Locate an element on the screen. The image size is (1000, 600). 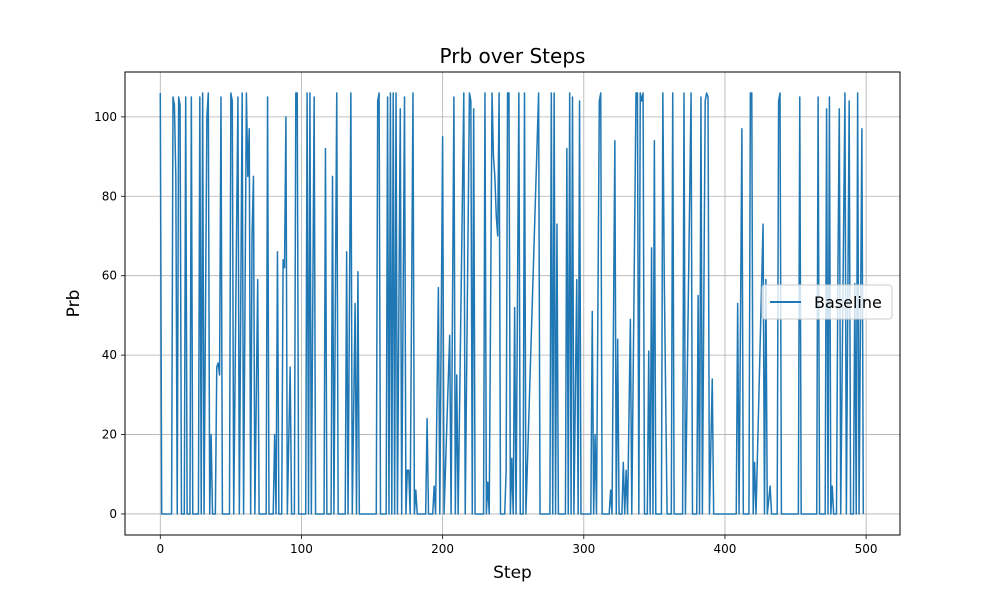
legend: Baseline is located at coordinates (827, 302).